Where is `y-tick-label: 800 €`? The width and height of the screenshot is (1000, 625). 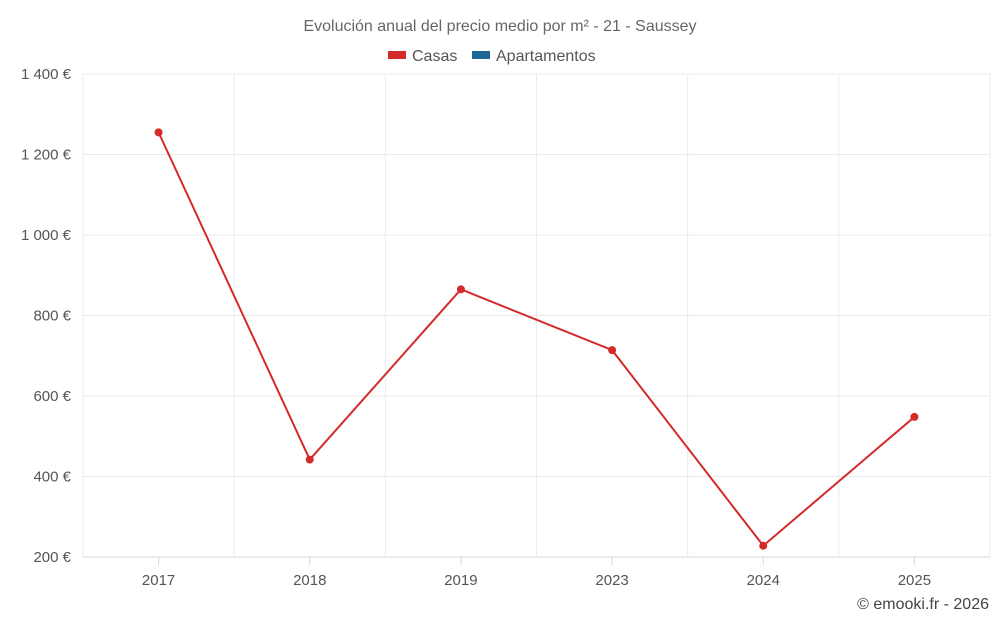 y-tick-label: 800 € is located at coordinates (52, 316).